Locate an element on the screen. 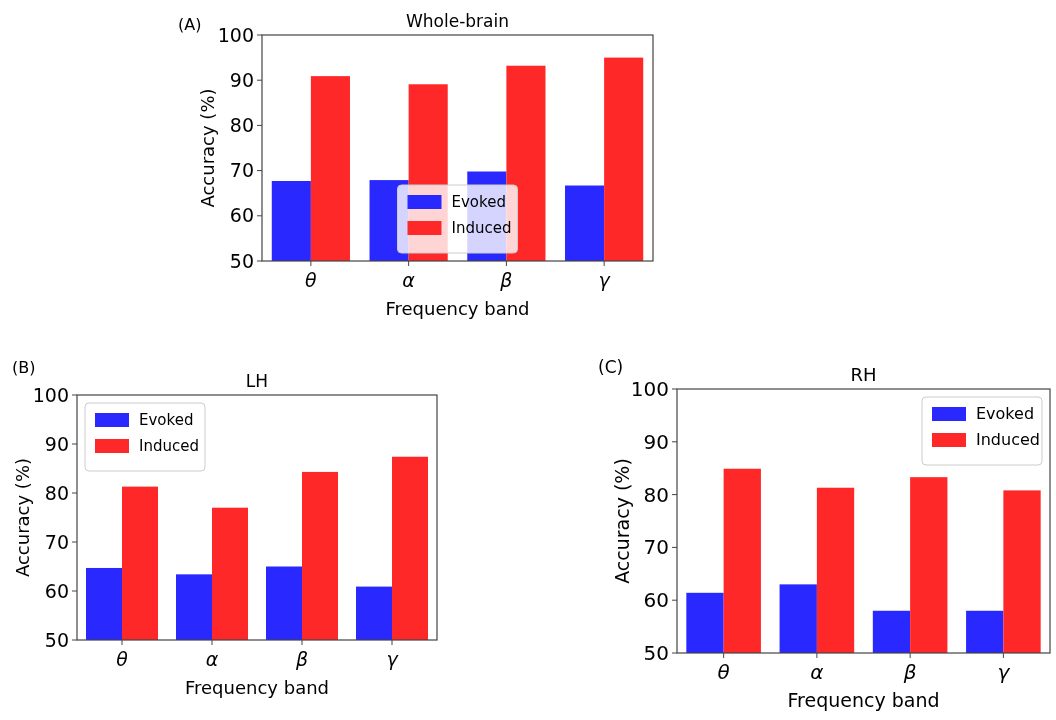 This screenshot has width=1056, height=720. text: (C) is located at coordinates (611, 367).